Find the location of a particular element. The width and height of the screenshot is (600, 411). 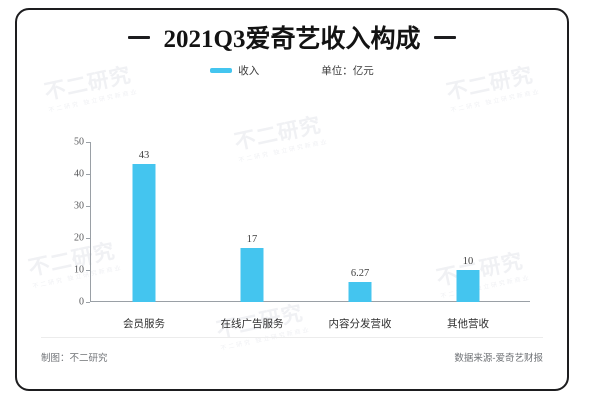

y-tick-label: 0 is located at coordinates (81, 302).